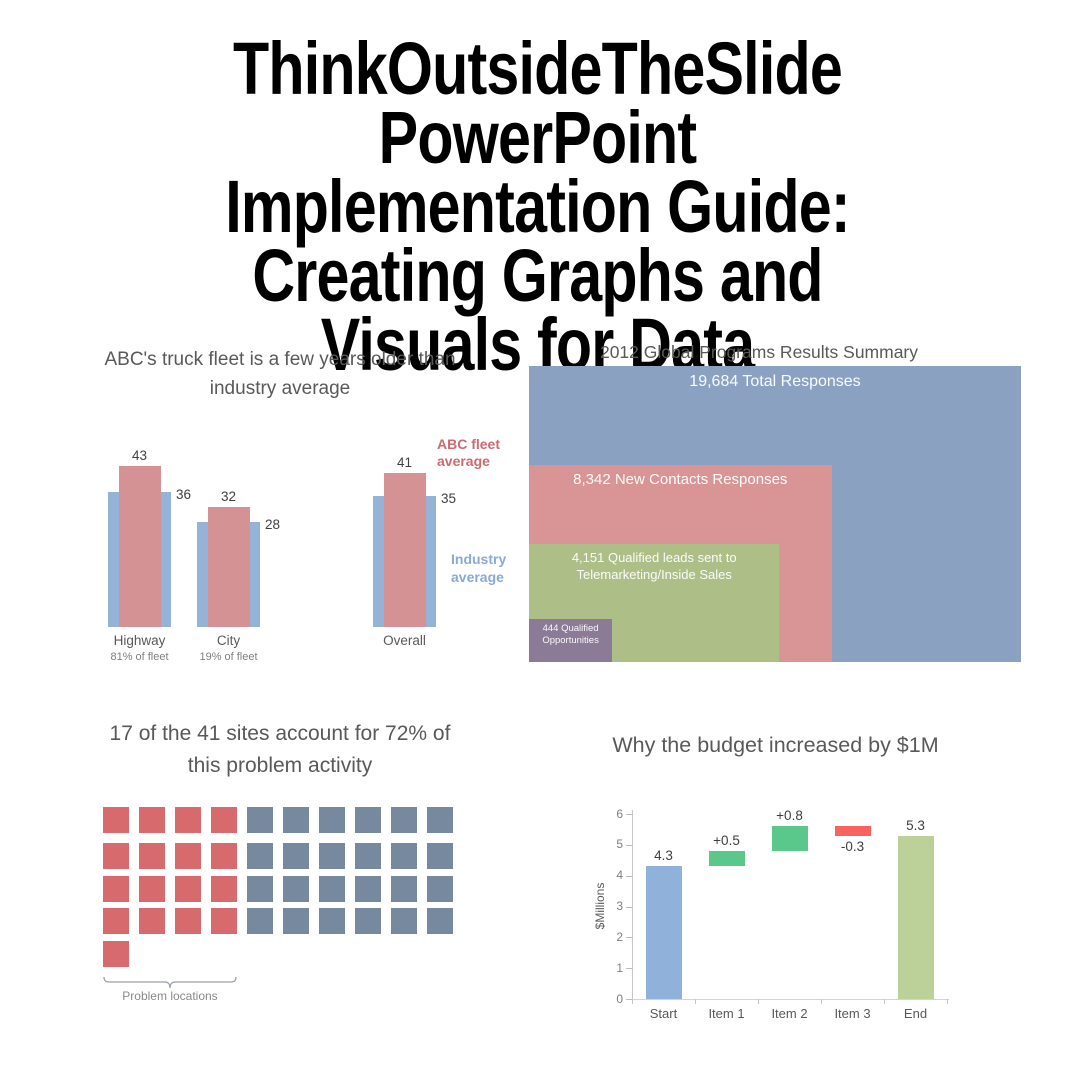 The image size is (1075, 1075). I want to click on abc-value-label: 32, so click(228, 496).